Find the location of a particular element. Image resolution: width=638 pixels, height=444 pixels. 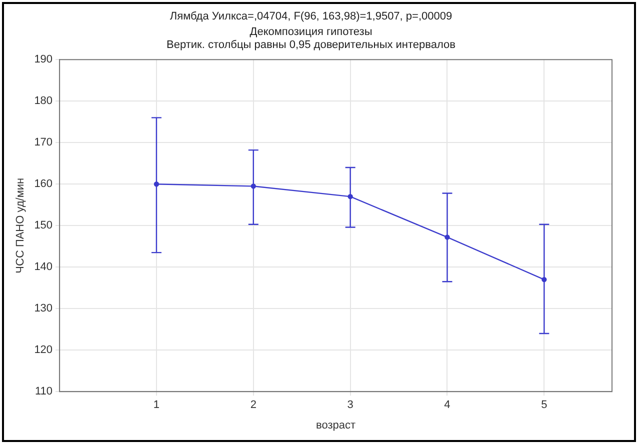

y-tick-label: 120 is located at coordinates (43, 350).